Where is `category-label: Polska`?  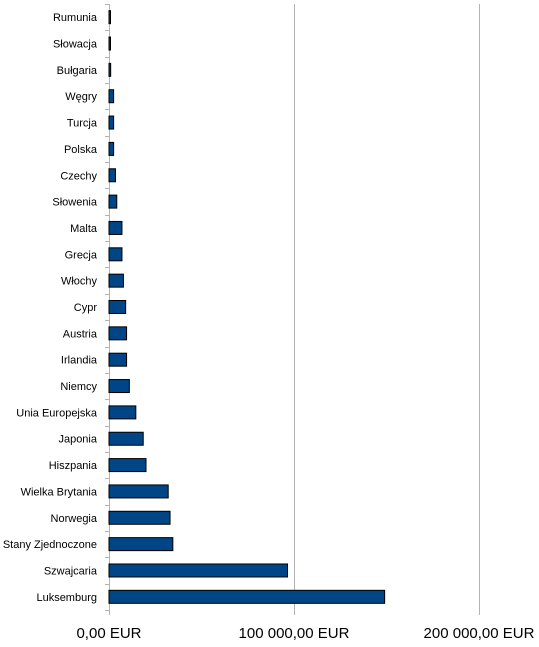 category-label: Polska is located at coordinates (81, 150).